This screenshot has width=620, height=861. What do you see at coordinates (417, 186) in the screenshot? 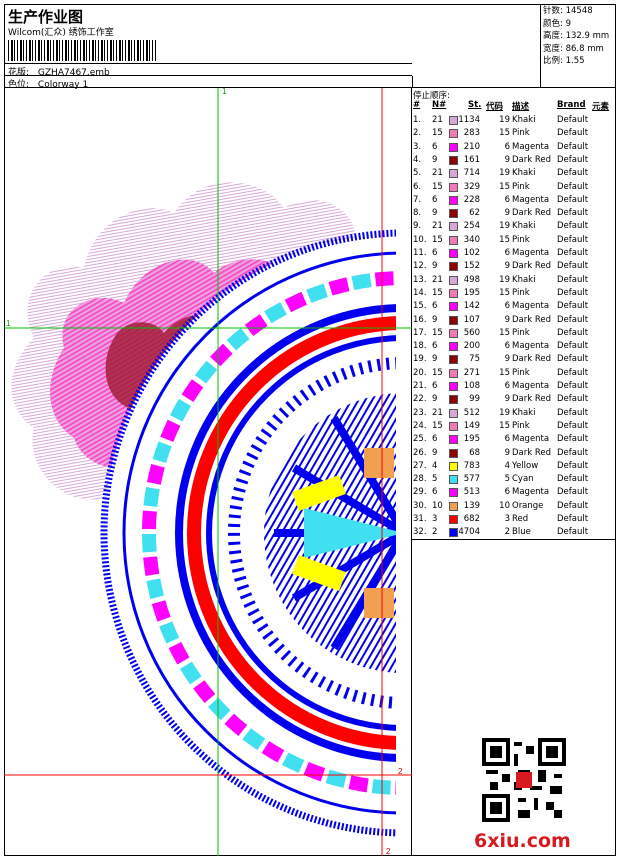
I see `row-index: 6.` at bounding box center [417, 186].